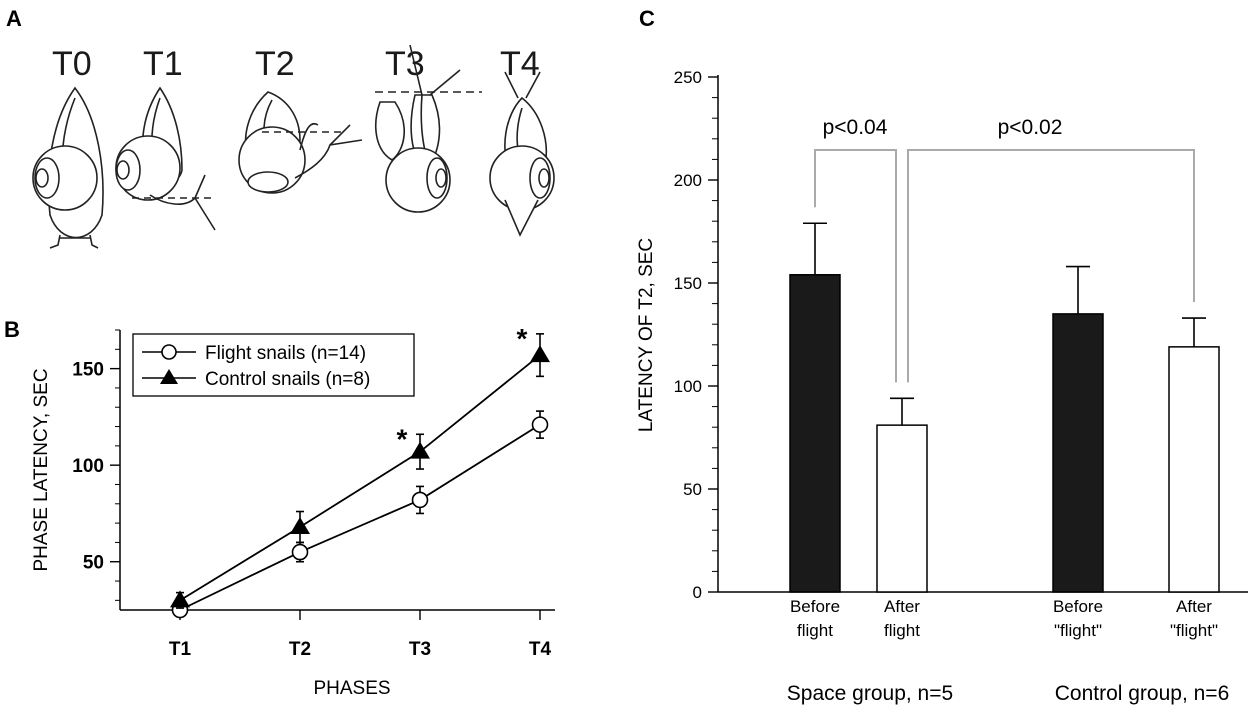 This screenshot has height=714, width=1257. Describe the element at coordinates (93, 563) in the screenshot. I see `b-y-tick-label: 50` at that location.